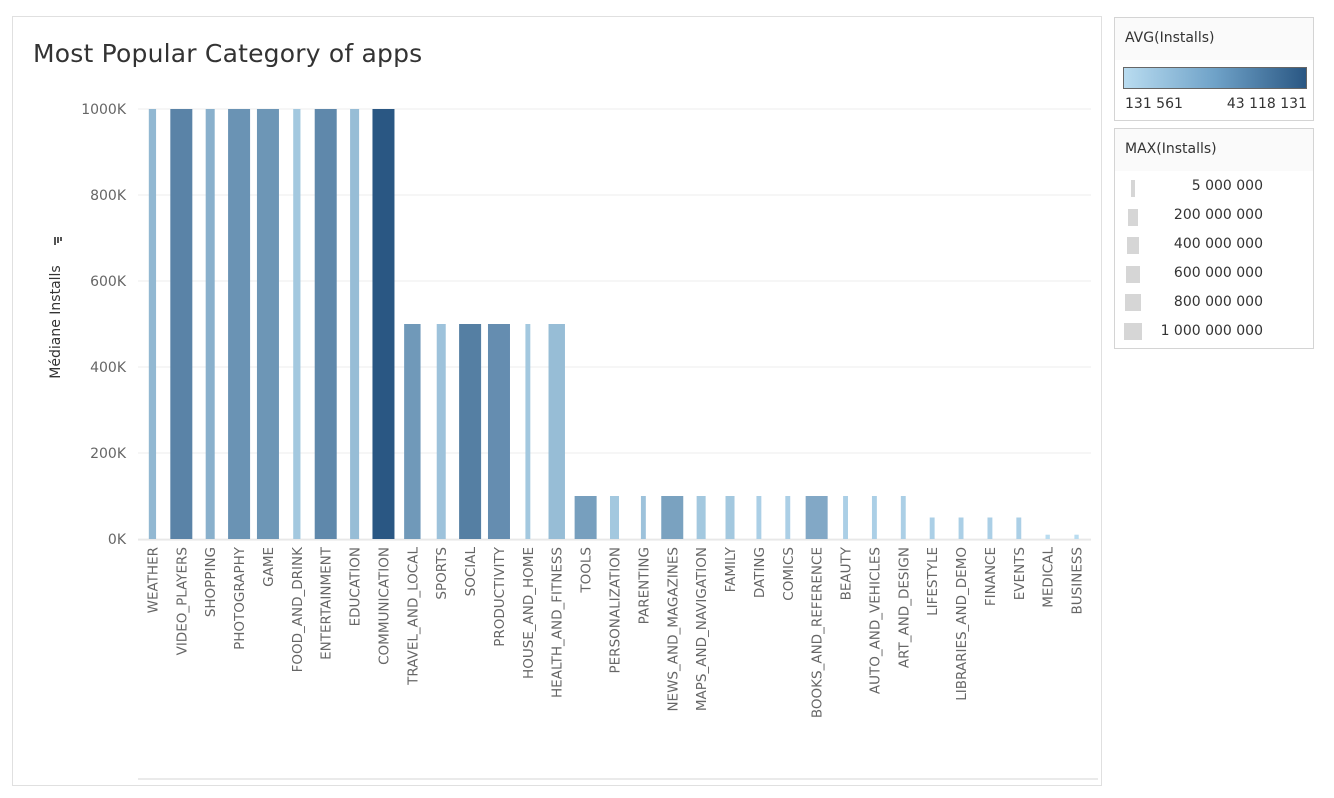  I want to click on size-legend-entry: 600 000 000, so click(1215, 275).